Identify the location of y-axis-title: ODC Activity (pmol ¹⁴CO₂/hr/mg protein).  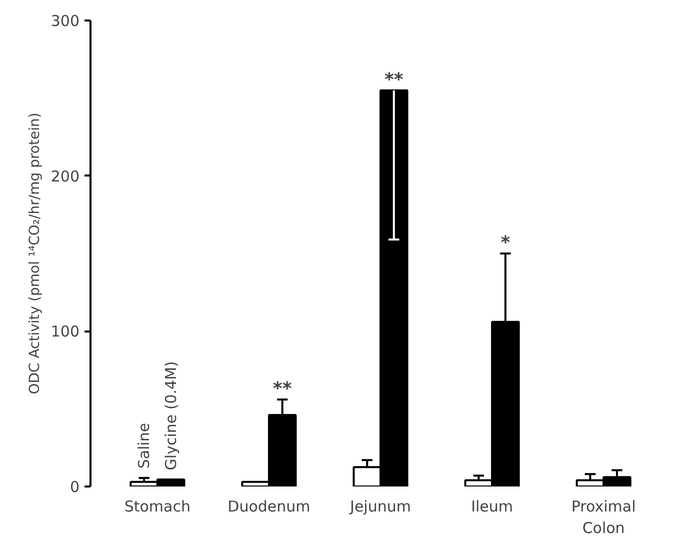
(34, 253).